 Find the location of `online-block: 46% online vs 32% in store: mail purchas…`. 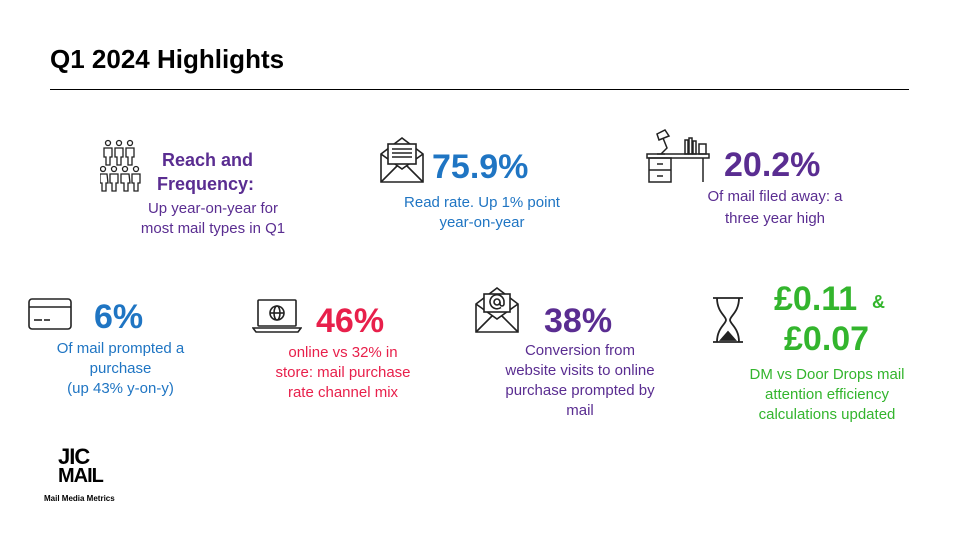

online-block: 46% online vs 32% in store: mail purchas… is located at coordinates (352, 351).